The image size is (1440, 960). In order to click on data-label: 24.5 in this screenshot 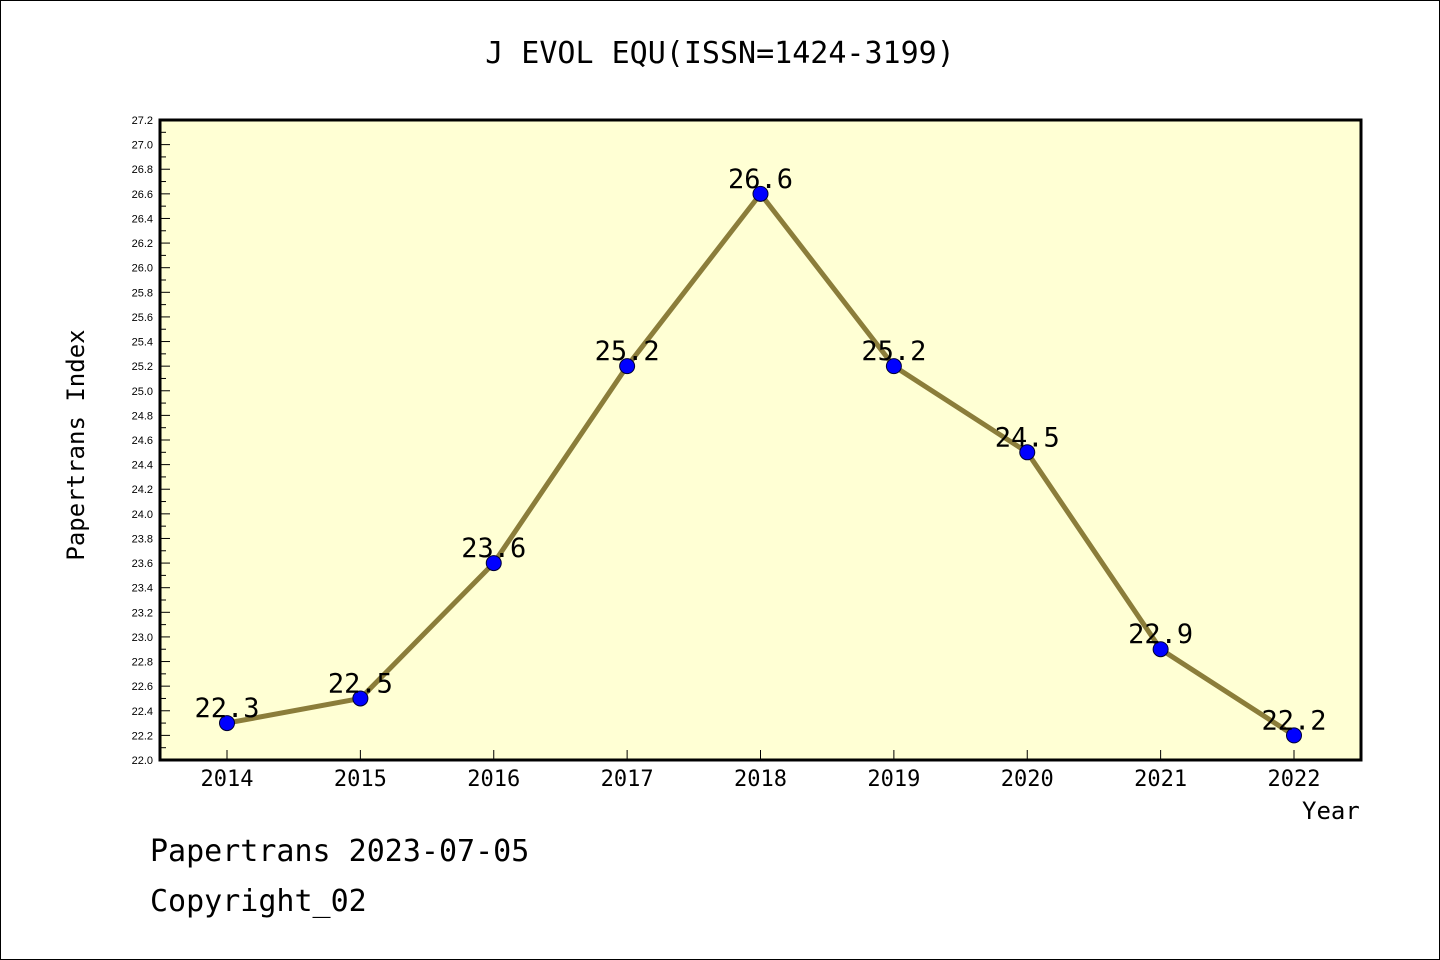, I will do `click(1027, 437)`.